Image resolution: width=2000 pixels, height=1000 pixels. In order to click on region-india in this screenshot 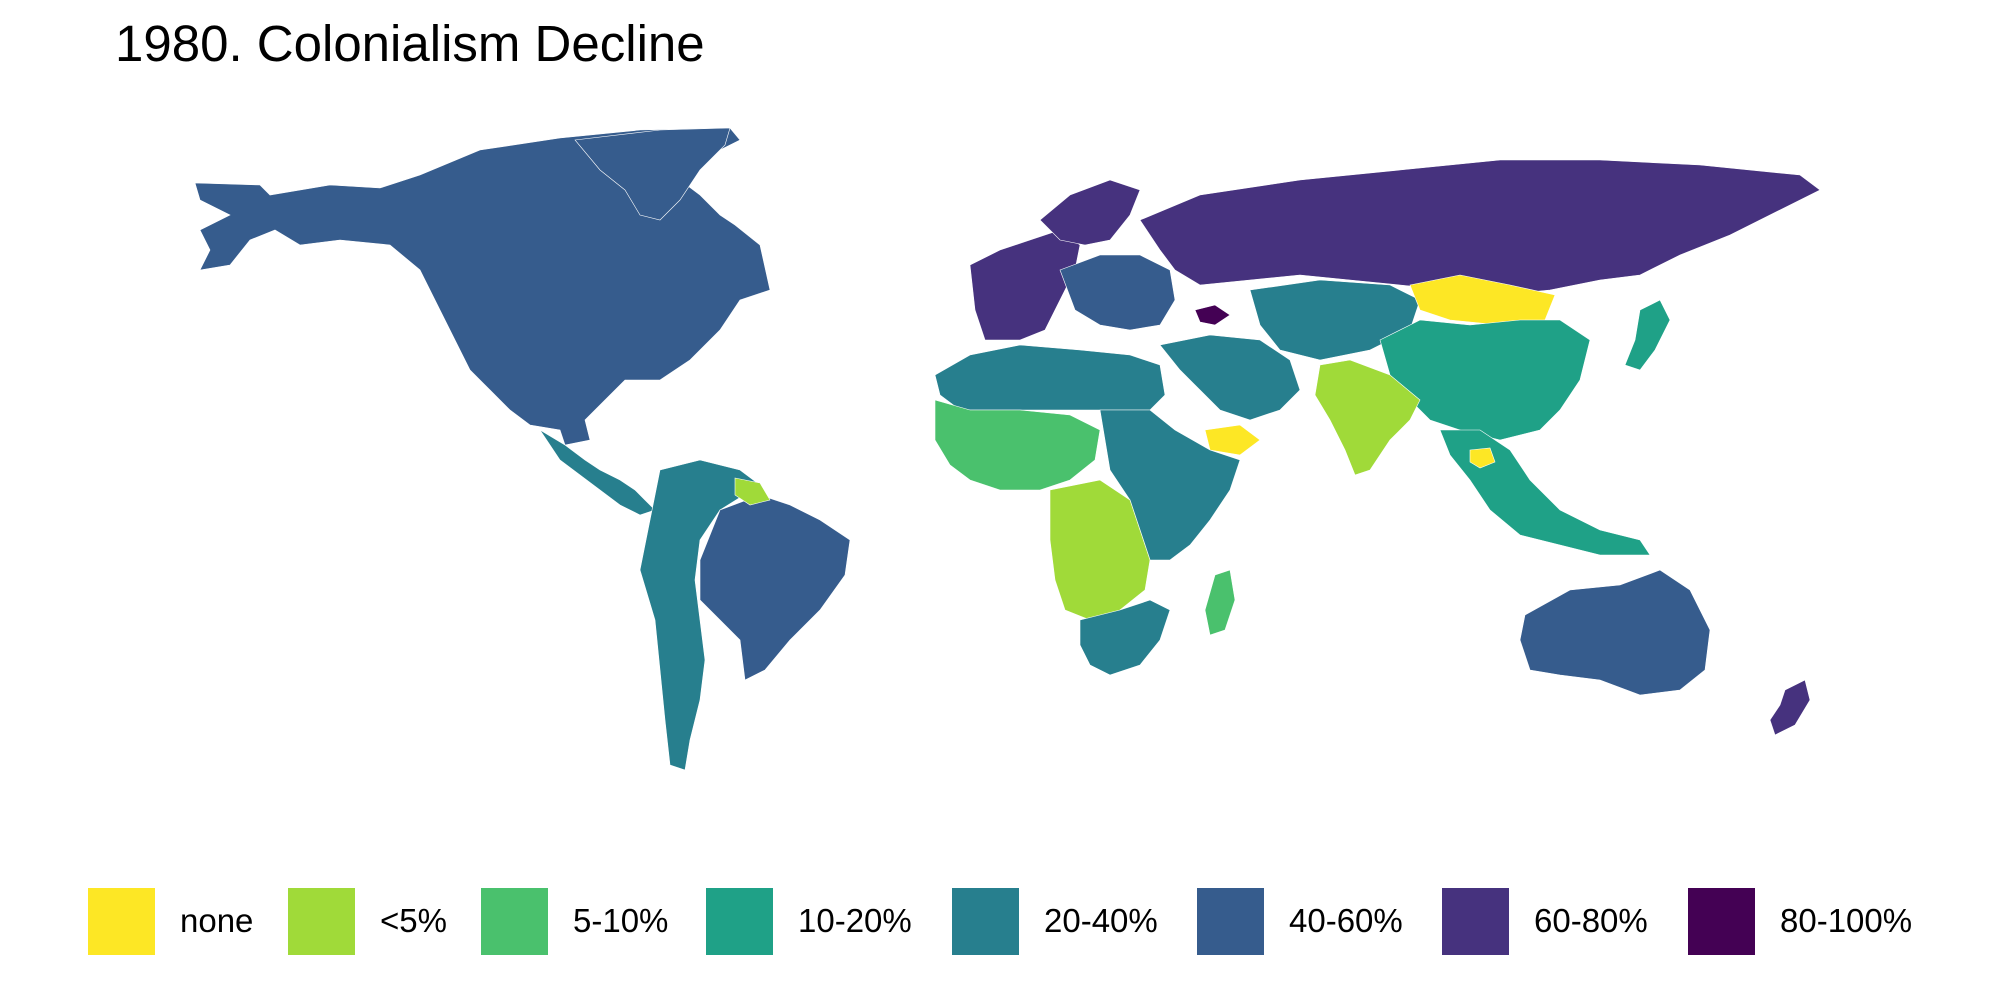, I will do `click(1367, 417)`.